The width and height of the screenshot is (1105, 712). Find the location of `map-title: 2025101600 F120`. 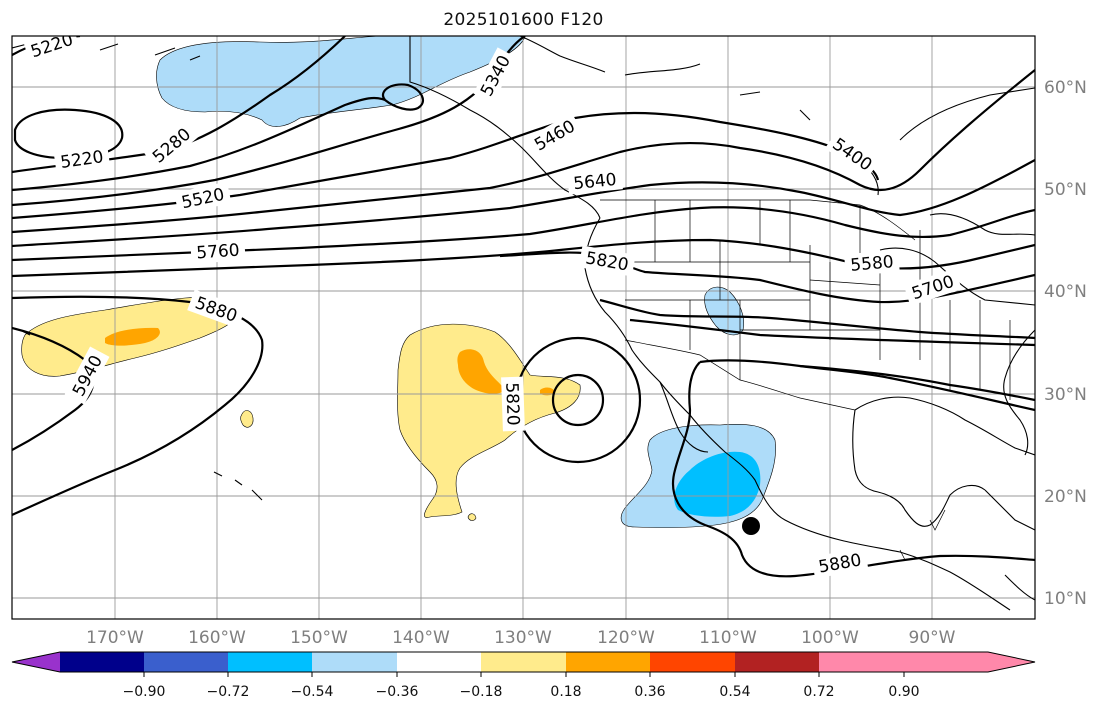

map-title: 2025101600 F120 is located at coordinates (523, 20).